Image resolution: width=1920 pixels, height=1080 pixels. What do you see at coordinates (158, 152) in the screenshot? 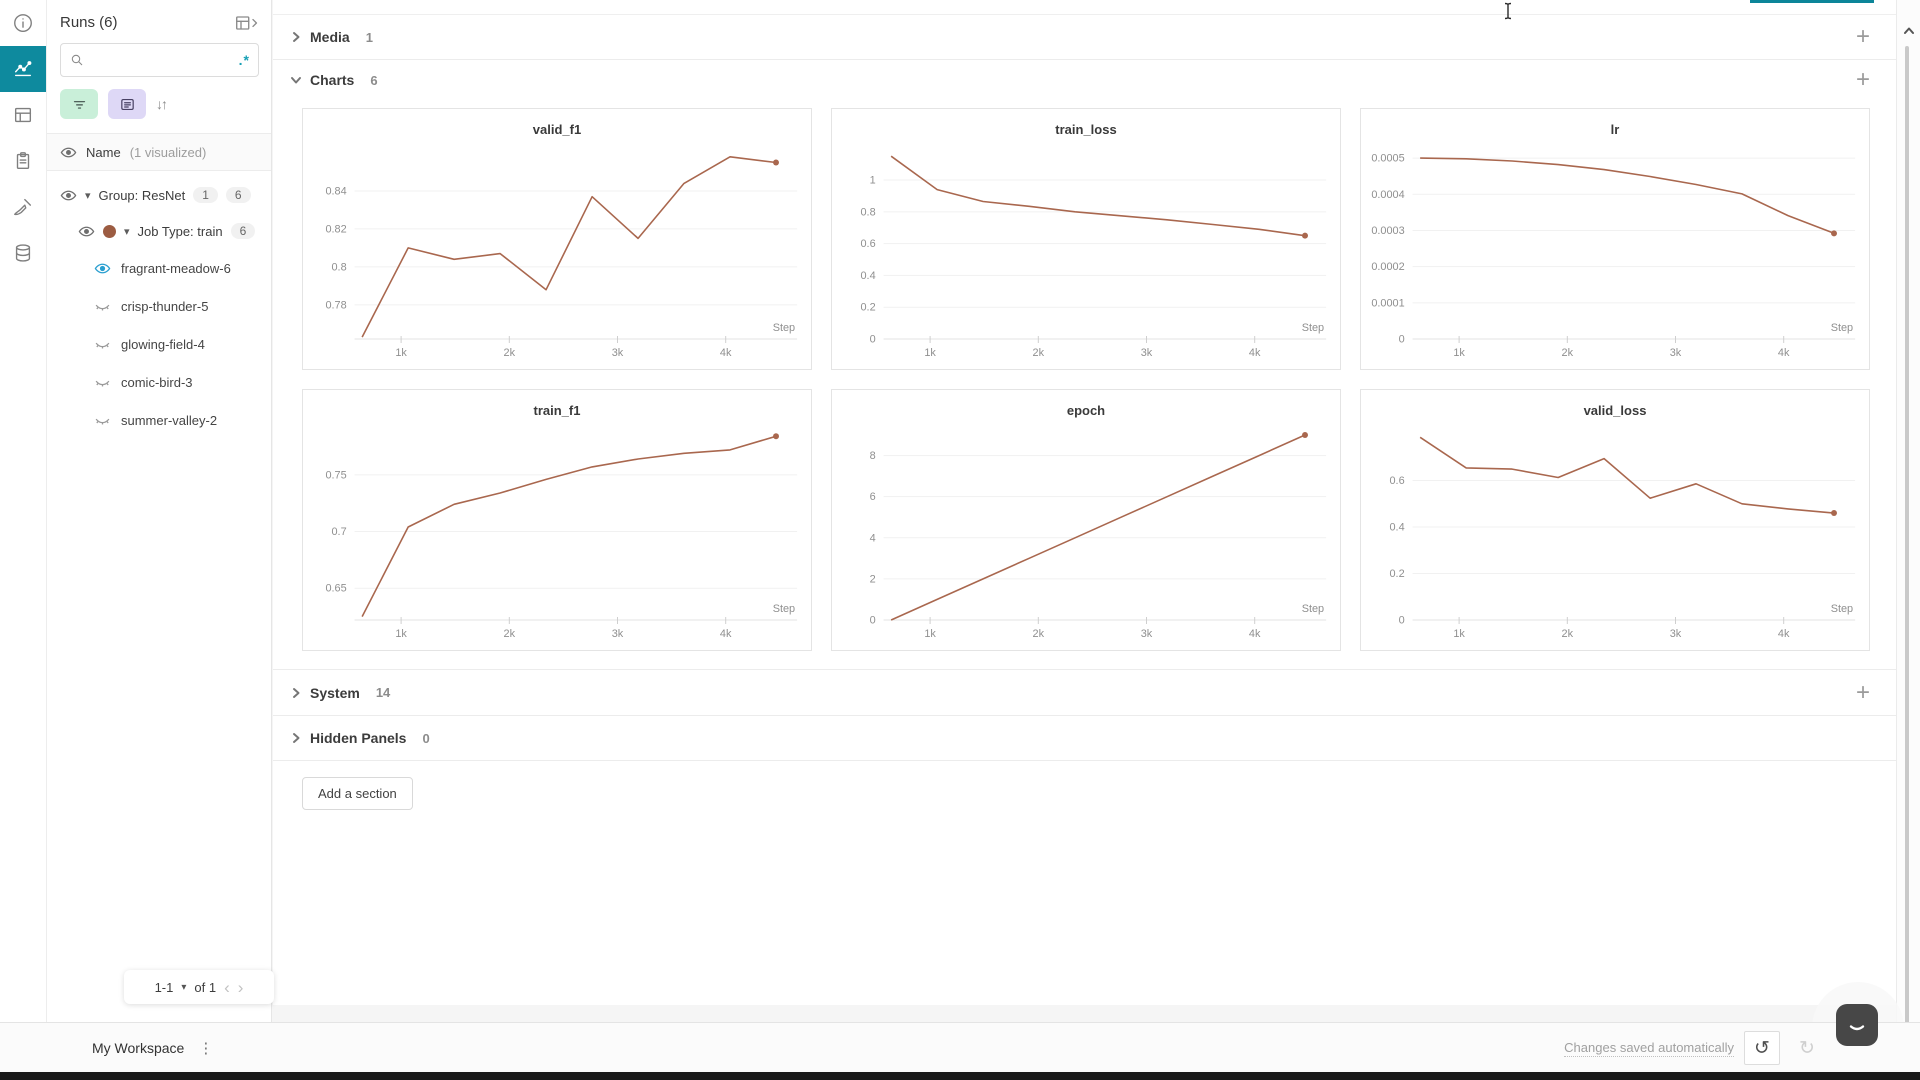
I see `runs-header-row: Name (1 visualized)` at bounding box center [158, 152].